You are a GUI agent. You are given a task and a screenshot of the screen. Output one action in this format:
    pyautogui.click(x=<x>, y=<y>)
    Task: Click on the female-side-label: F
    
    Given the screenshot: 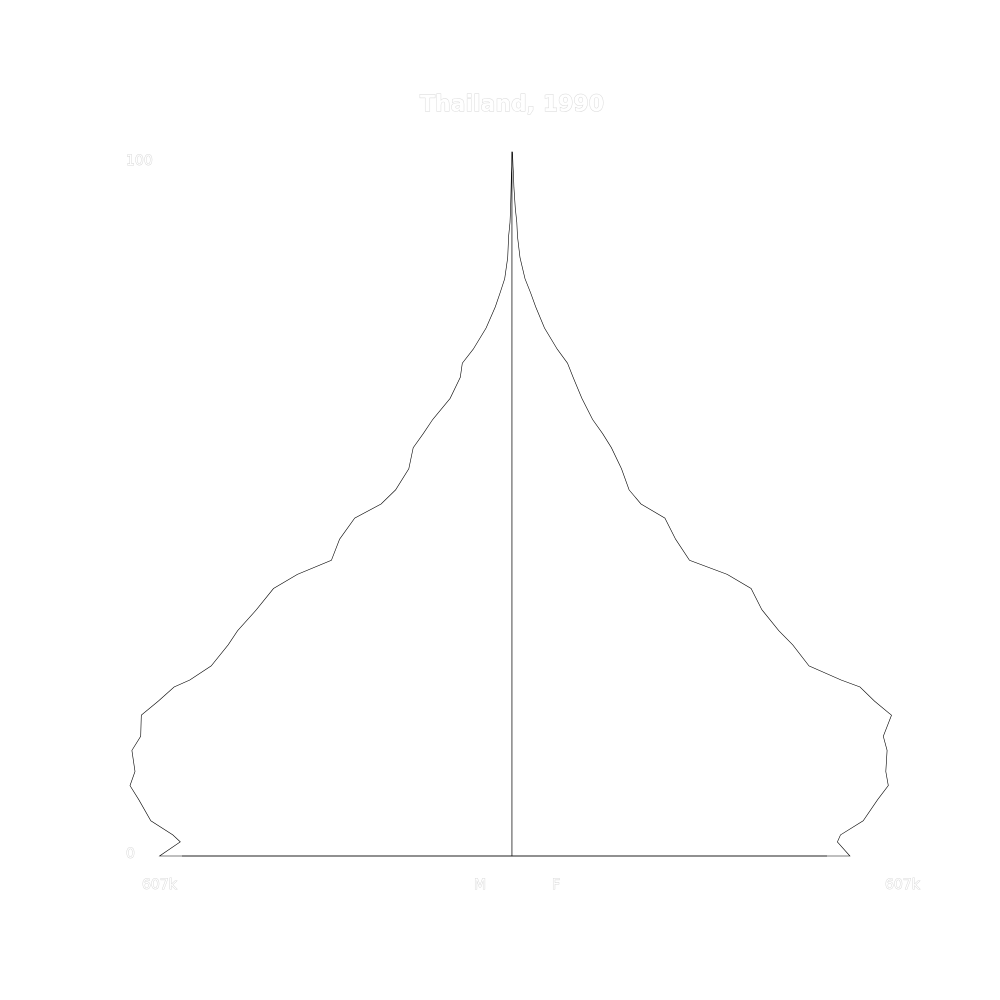 What is the action you would take?
    pyautogui.click(x=556, y=885)
    